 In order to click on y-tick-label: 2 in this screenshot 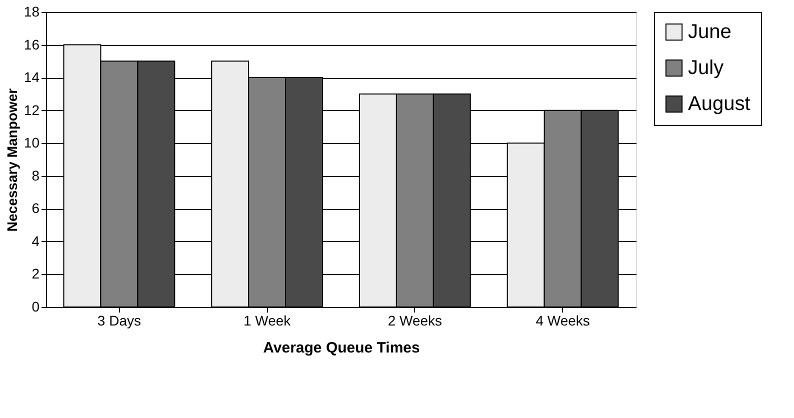, I will do `click(36, 274)`.